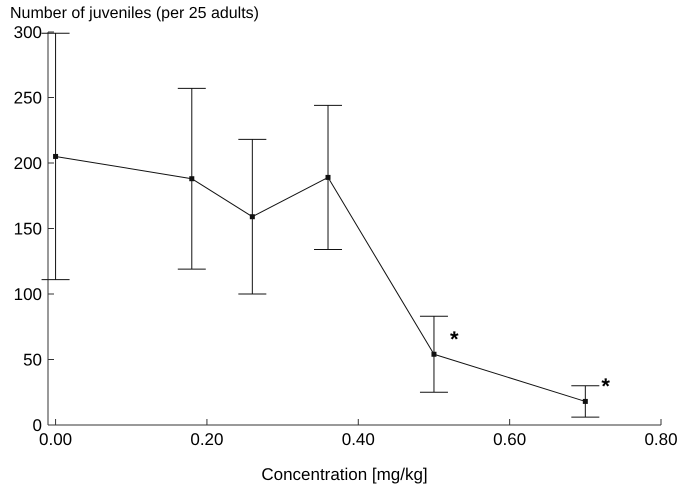 The image size is (683, 492). Describe the element at coordinates (55, 439) in the screenshot. I see `x-tick-label: 0.00` at that location.